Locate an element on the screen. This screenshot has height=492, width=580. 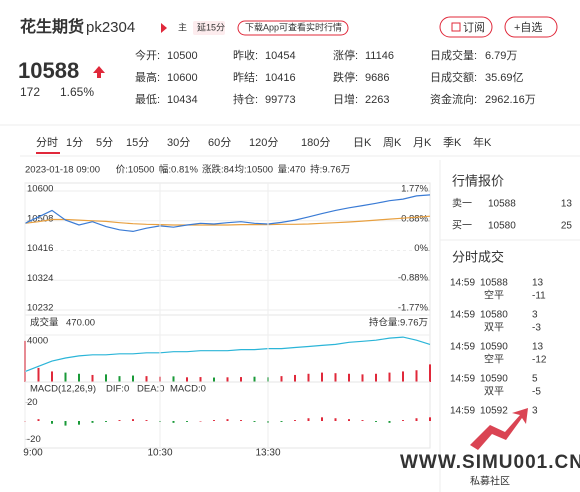
series-line is located at coordinates (227, 213).